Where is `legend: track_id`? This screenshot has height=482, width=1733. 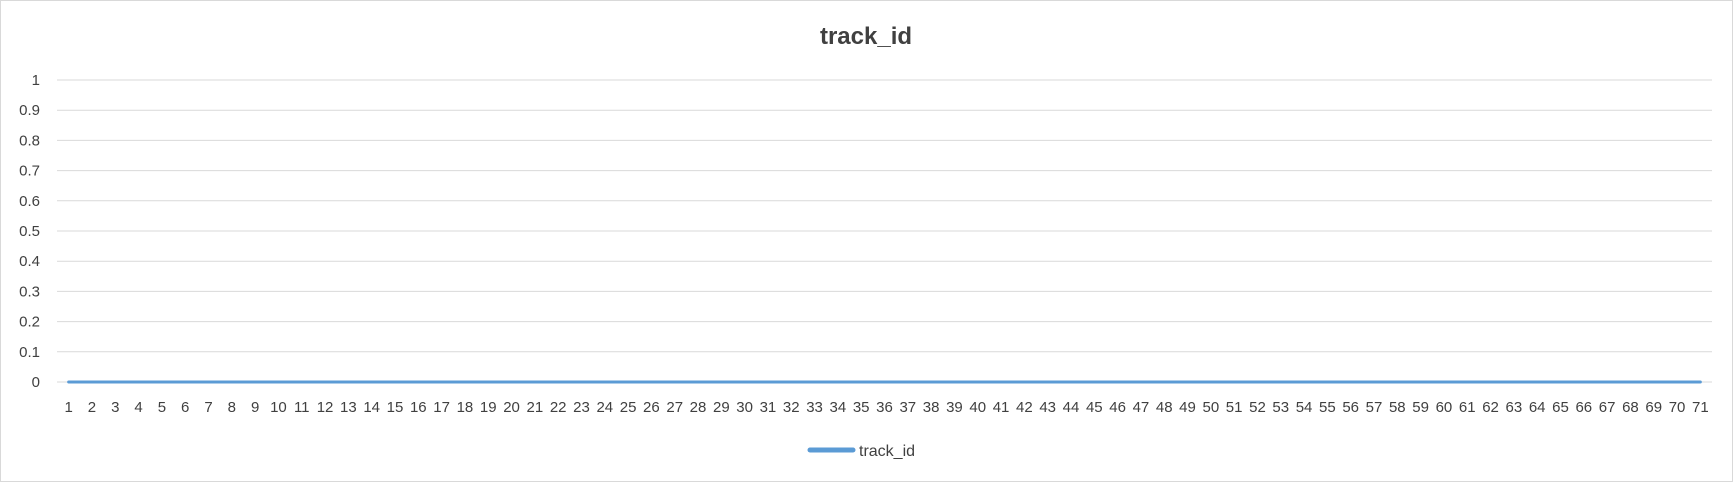
legend: track_id is located at coordinates (861, 451).